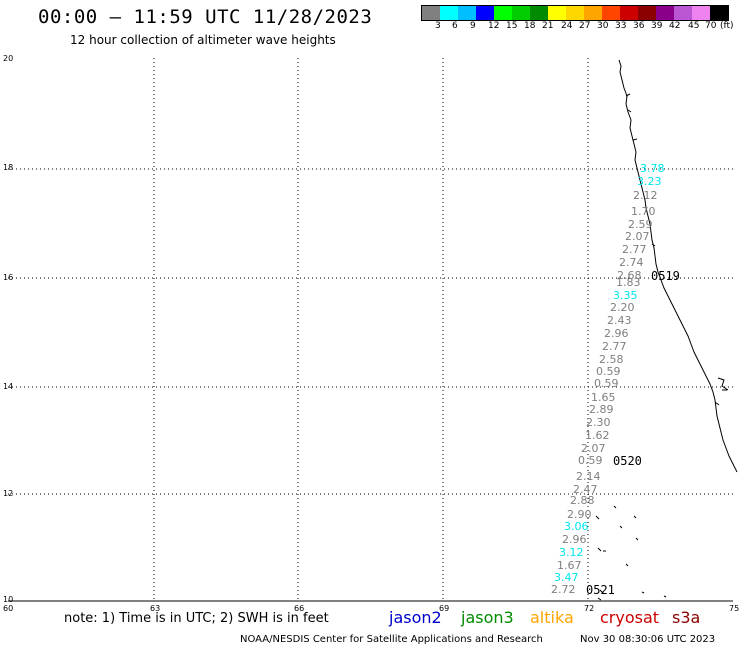 The height and width of the screenshot is (650, 740). Describe the element at coordinates (579, 514) in the screenshot. I see `wave-height-value: 2.90` at that location.